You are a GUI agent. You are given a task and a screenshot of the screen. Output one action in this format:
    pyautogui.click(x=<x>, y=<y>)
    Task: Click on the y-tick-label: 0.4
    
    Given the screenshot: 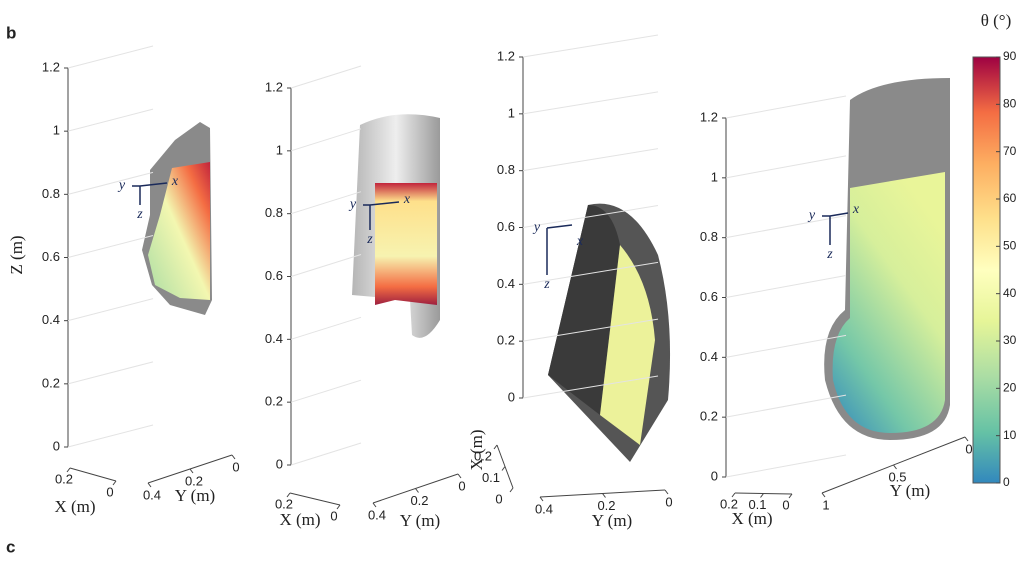 What is the action you would take?
    pyautogui.click(x=377, y=514)
    